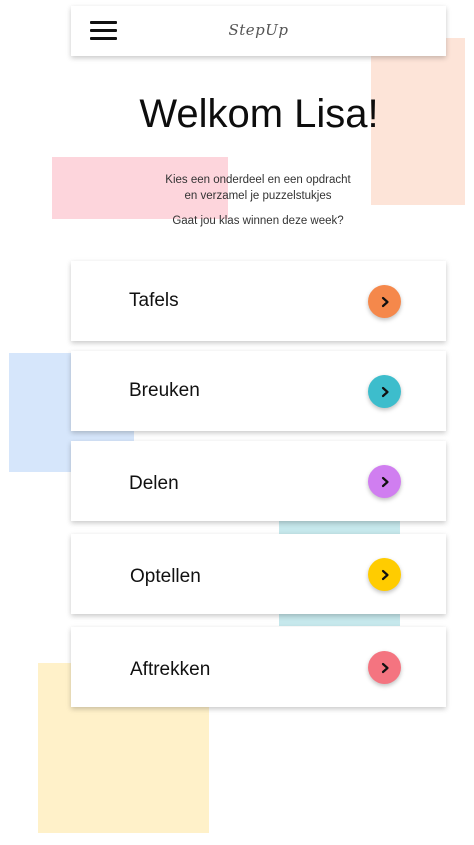 This screenshot has width=474, height=845. Describe the element at coordinates (258, 180) in the screenshot. I see `instruction-line-1: Kies een onderdeel en een opdracht` at that location.